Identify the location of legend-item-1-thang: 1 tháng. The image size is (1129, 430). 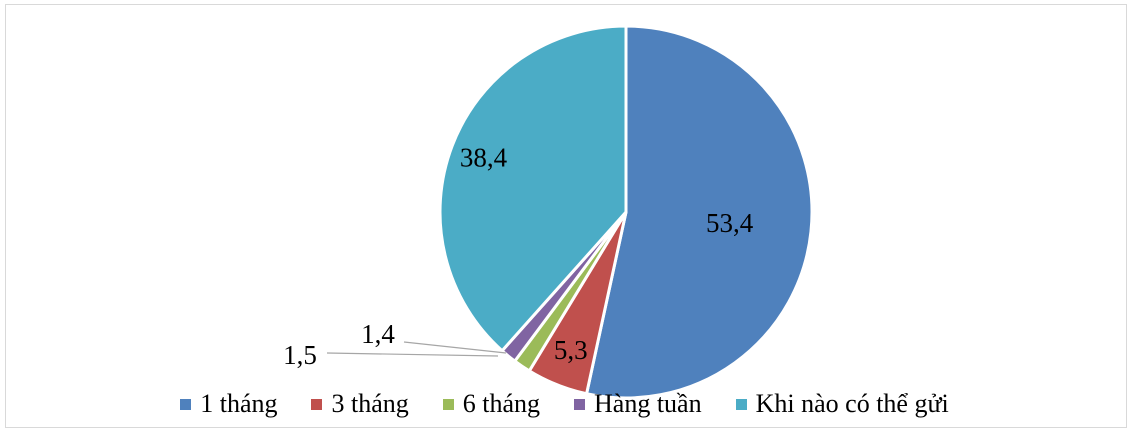
(228, 404).